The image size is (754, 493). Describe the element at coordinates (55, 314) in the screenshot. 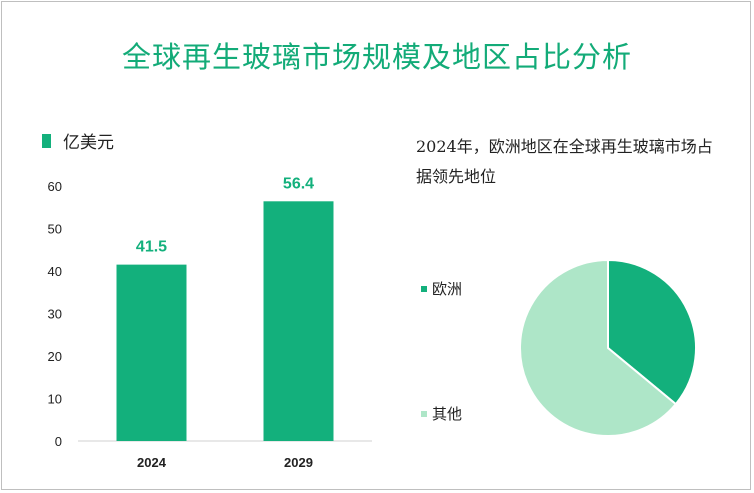

I see `y-tick-label: 30` at that location.